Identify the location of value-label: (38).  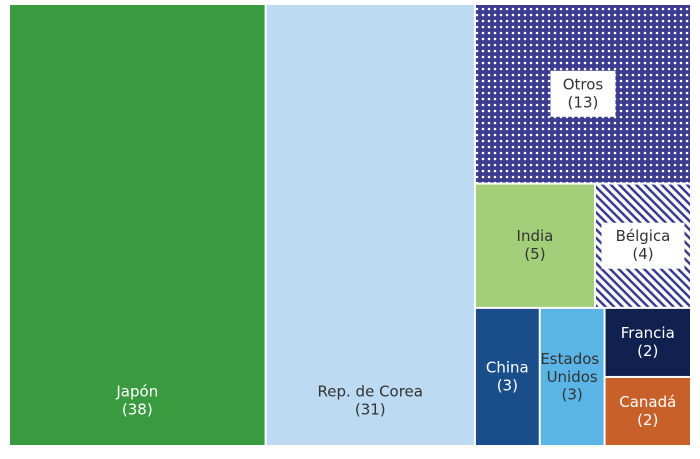
(137, 410).